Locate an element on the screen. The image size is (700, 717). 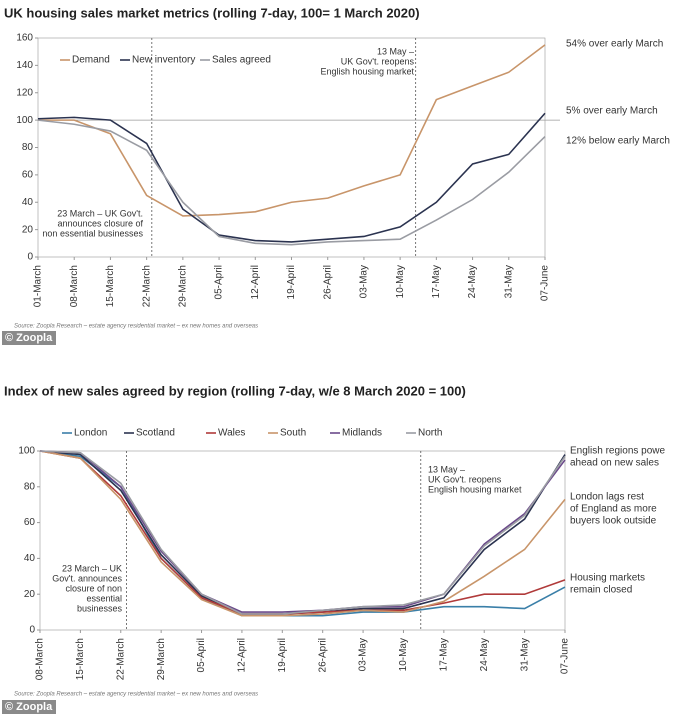
y-tick-label: 120 is located at coordinates (24, 92).